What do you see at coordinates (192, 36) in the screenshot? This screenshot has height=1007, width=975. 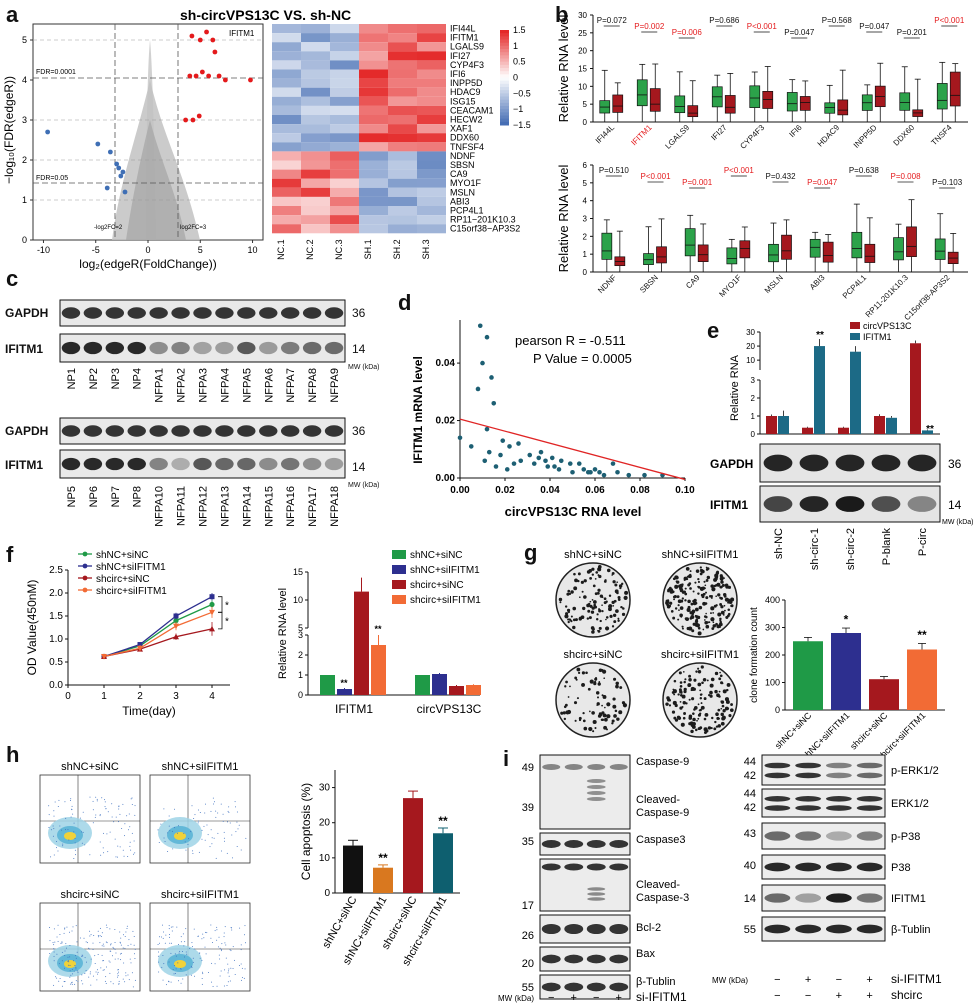 I see `volcano-point-up` at bounding box center [192, 36].